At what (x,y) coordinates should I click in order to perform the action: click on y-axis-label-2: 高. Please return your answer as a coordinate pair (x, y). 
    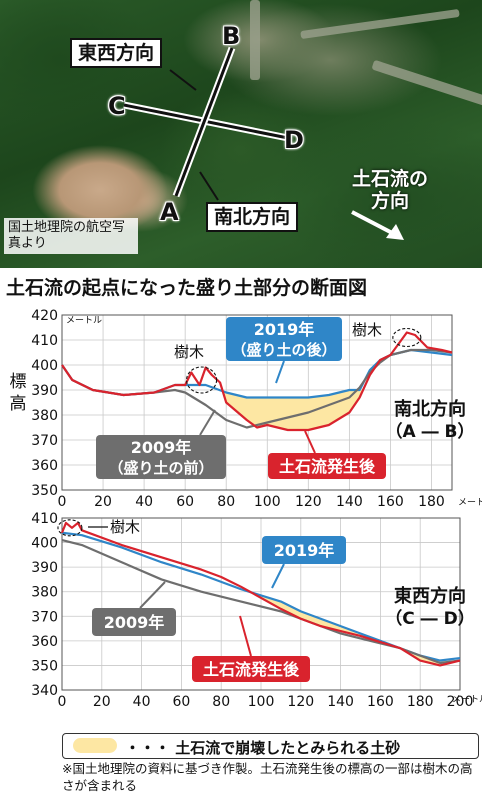
    Looking at the image, I should click on (18, 404).